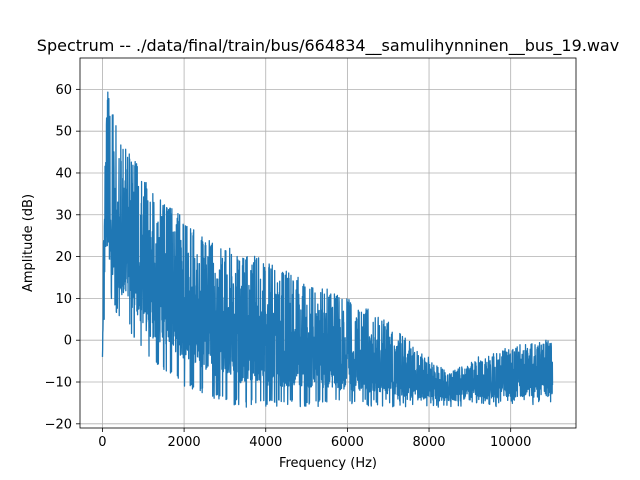 The height and width of the screenshot is (480, 640). Describe the element at coordinates (58, 424) in the screenshot. I see `y-tick-label: −20` at that location.